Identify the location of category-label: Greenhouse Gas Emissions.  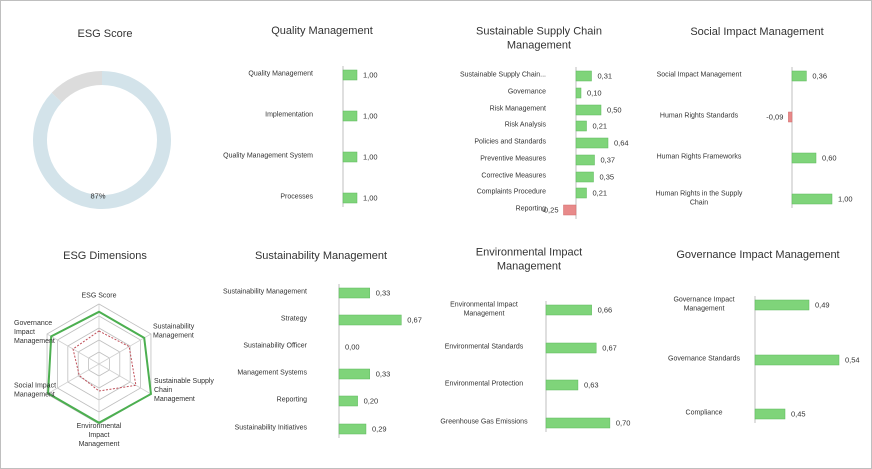
(484, 422).